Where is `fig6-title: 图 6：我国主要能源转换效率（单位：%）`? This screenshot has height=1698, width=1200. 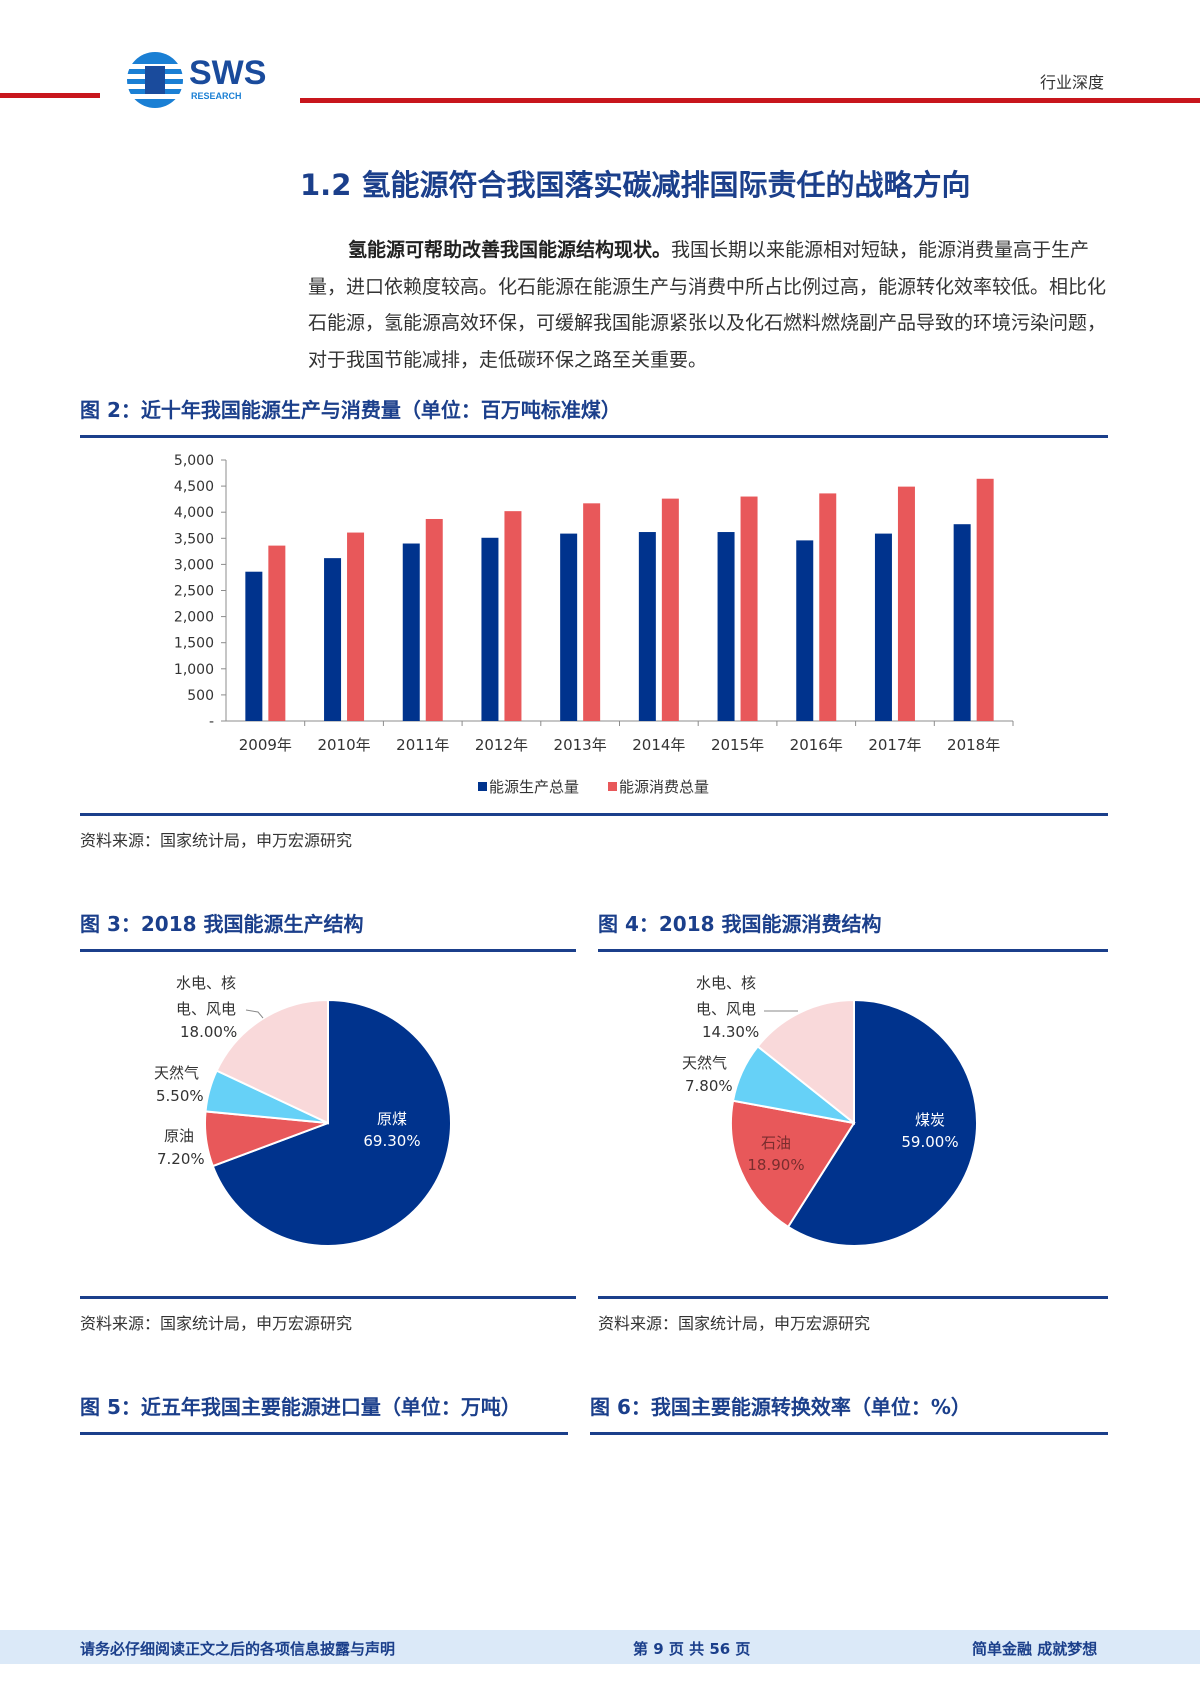
fig6-title: 图 6：我国主要能源转换效率（单位：%） is located at coordinates (780, 1407).